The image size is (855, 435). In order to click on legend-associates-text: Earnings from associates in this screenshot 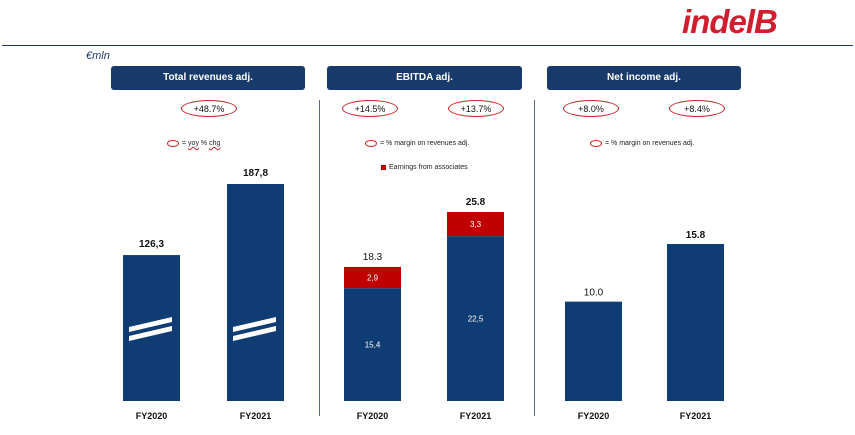, I will do `click(428, 167)`.